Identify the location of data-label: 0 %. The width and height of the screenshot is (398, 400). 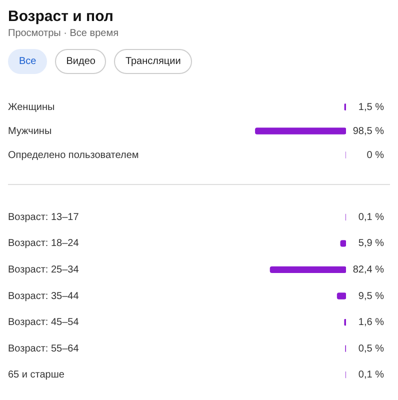
(375, 155).